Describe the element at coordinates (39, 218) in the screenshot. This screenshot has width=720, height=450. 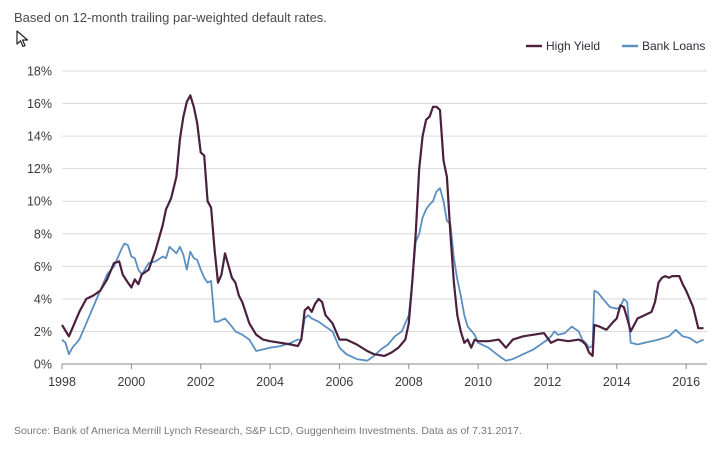
I see `y-axis-ticks: 0% 2% 4% 6% 8% 10% 12% 14% 16% 18%` at that location.